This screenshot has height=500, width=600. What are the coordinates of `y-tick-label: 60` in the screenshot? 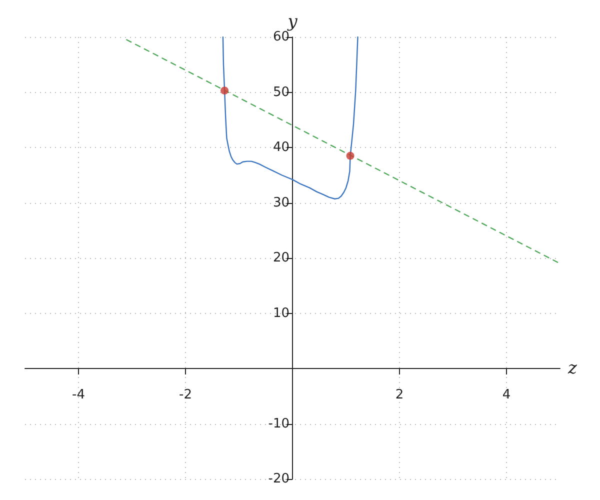 It's located at (281, 37).